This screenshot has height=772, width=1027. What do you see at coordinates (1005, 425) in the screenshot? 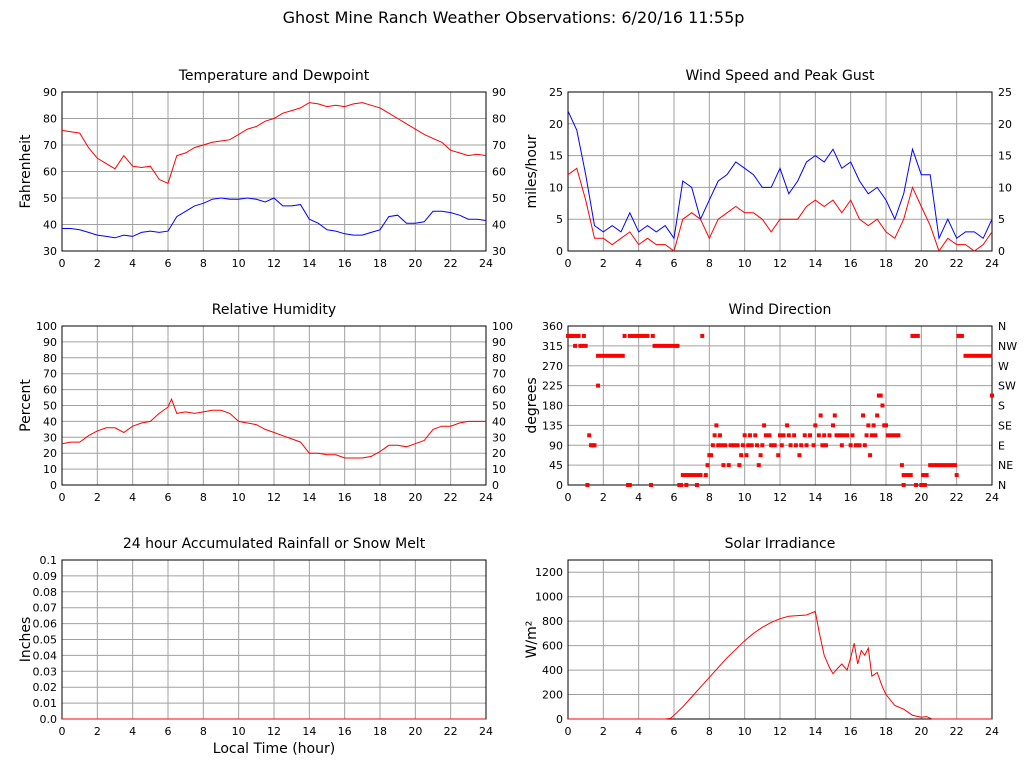
I see `compass-tick-label: SE` at bounding box center [1005, 425].